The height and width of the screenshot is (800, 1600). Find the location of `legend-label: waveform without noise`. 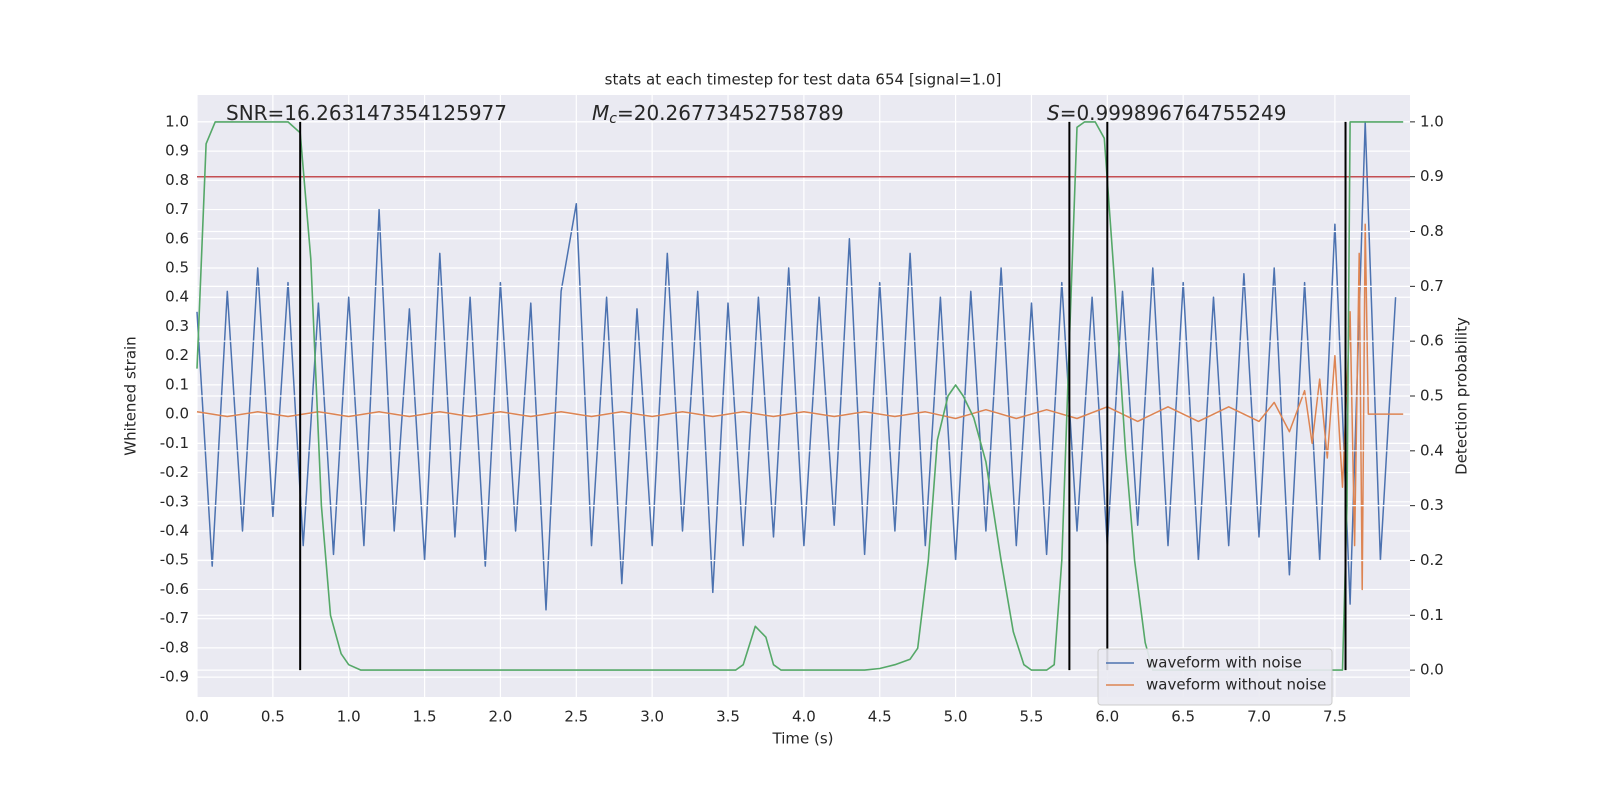

legend-label: waveform without noise is located at coordinates (1236, 685).